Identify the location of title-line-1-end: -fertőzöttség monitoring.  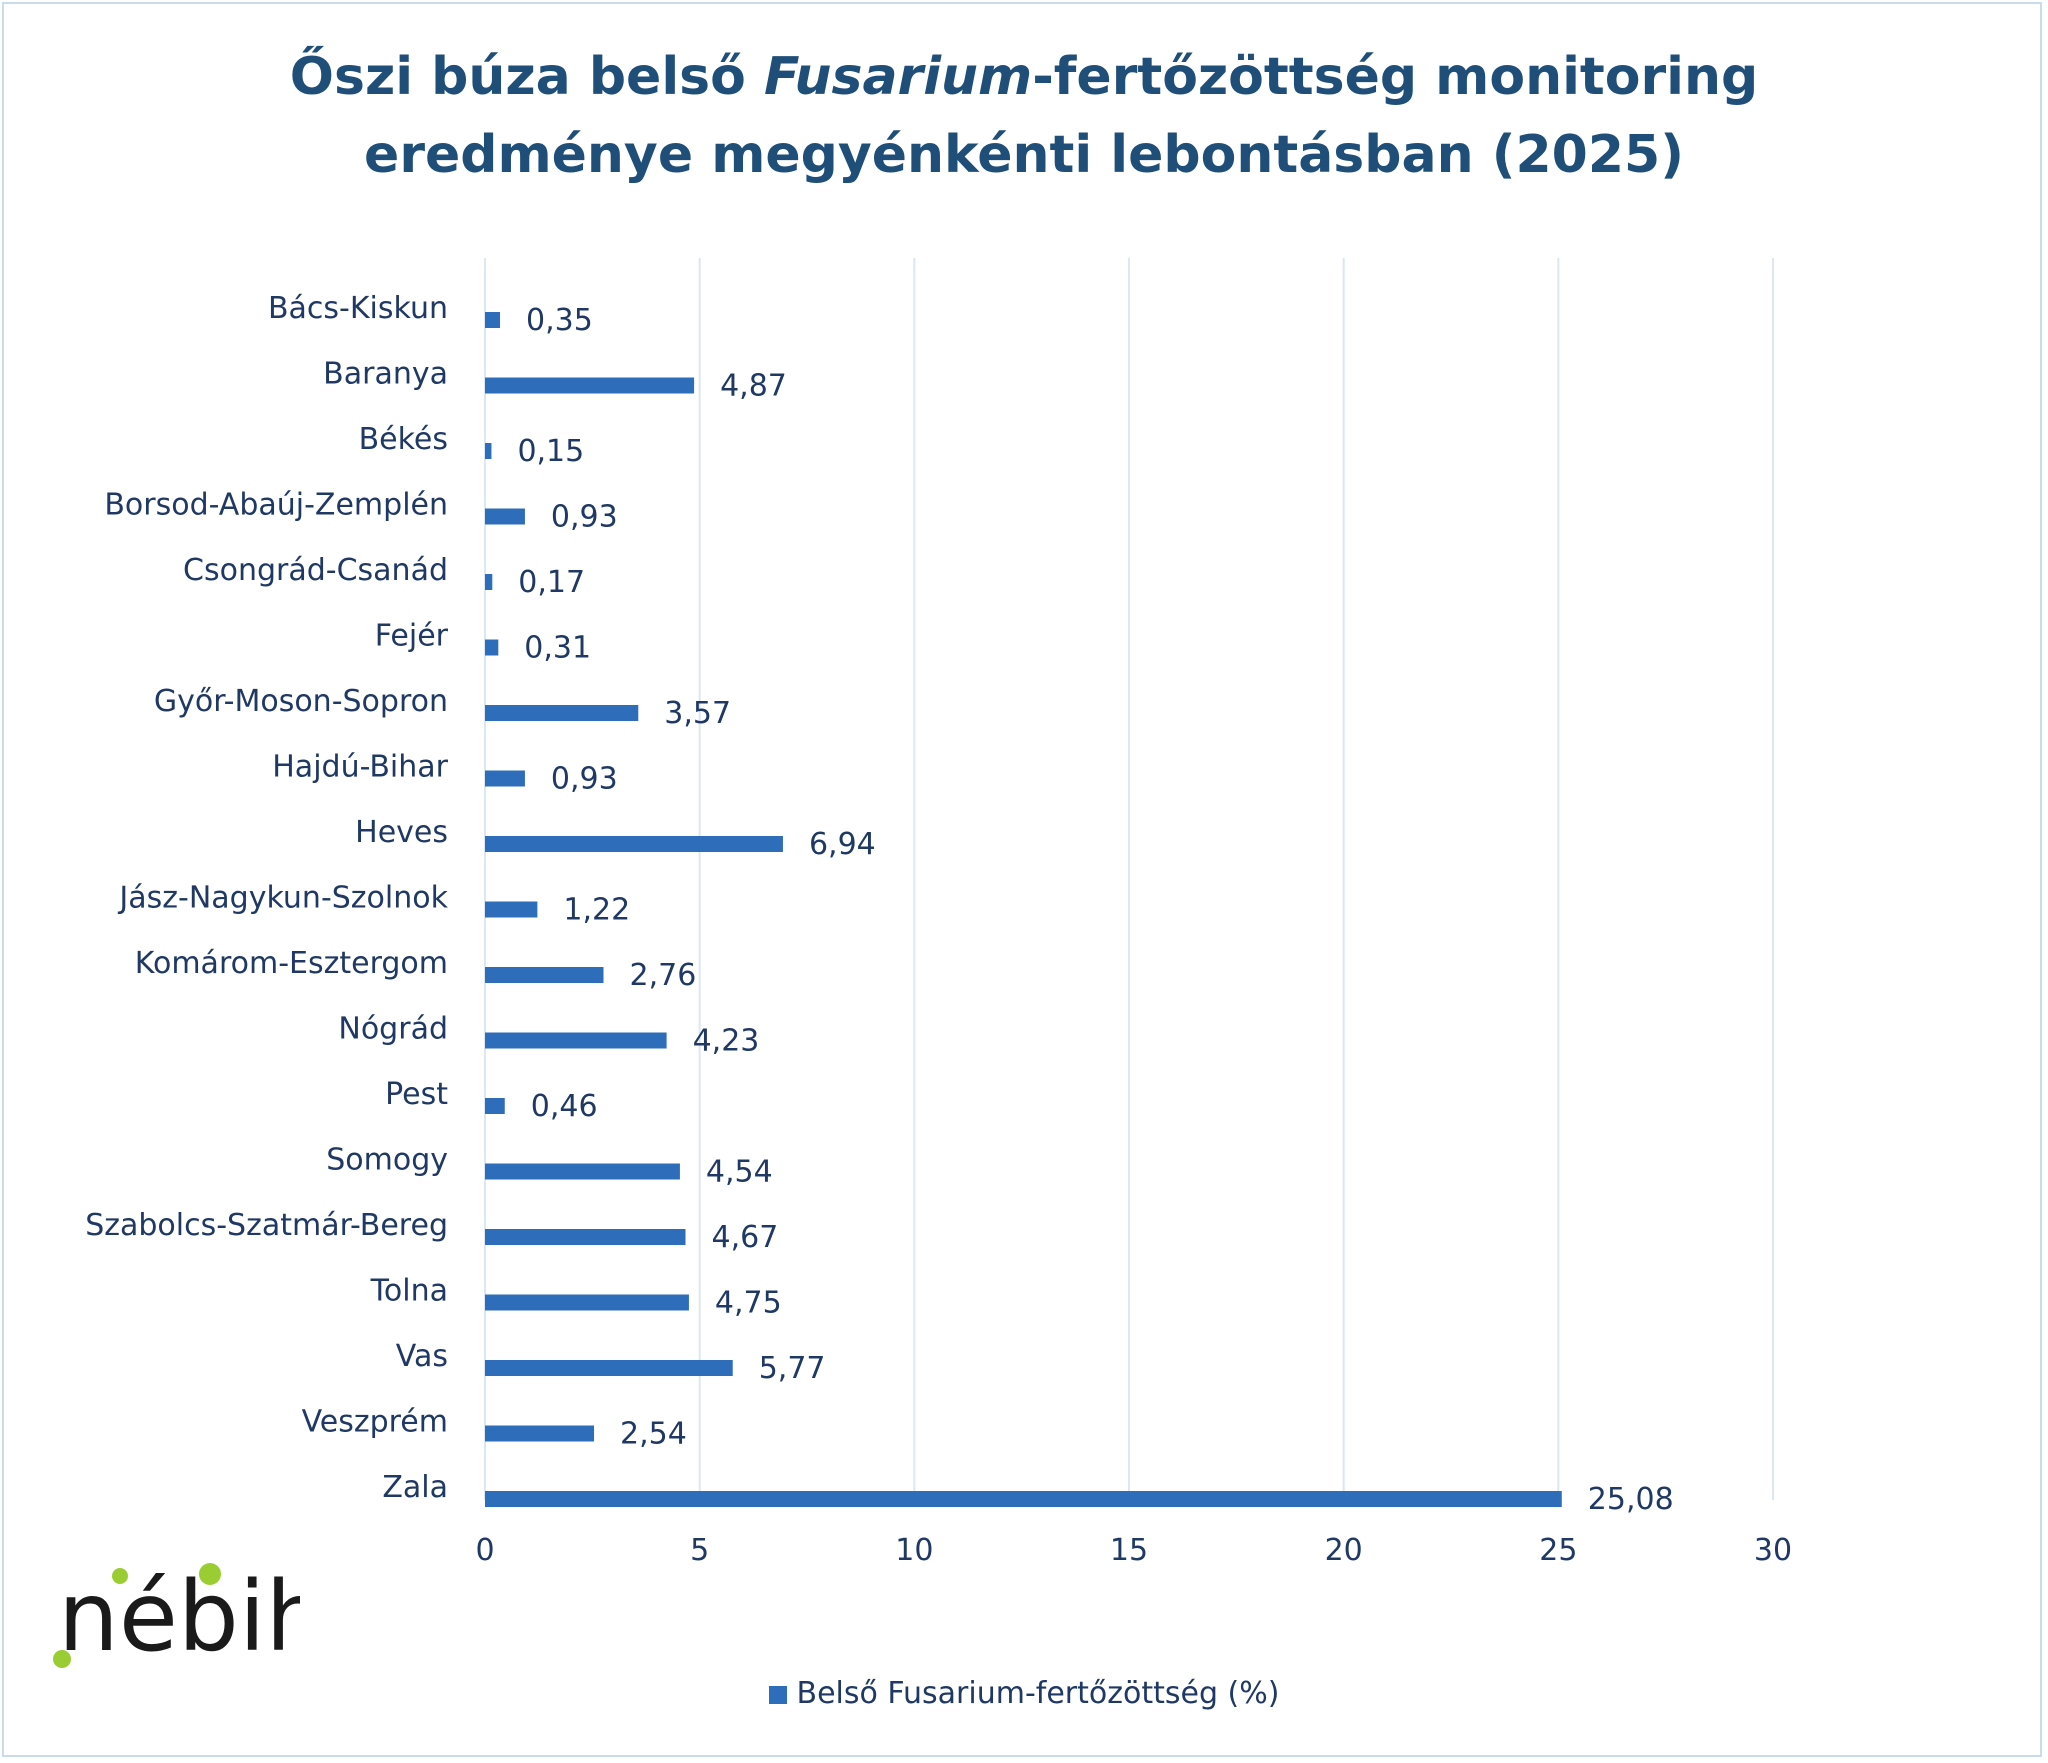
(1395, 77).